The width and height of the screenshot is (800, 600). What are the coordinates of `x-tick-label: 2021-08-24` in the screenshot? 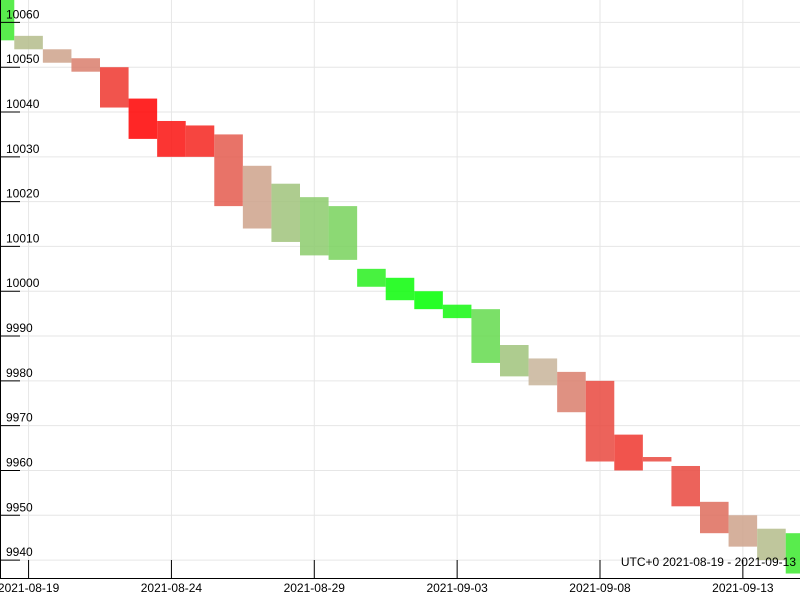 It's located at (172, 588).